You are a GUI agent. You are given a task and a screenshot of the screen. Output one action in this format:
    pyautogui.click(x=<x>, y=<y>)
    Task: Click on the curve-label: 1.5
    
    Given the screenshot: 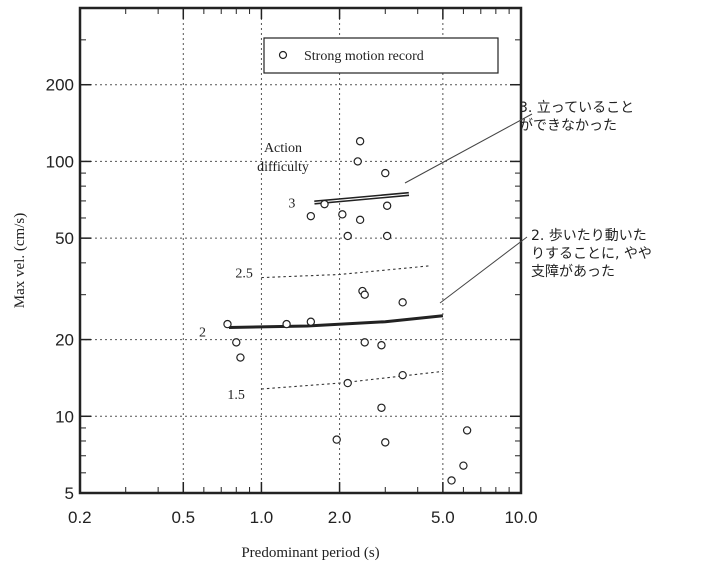 What is the action you would take?
    pyautogui.click(x=236, y=395)
    